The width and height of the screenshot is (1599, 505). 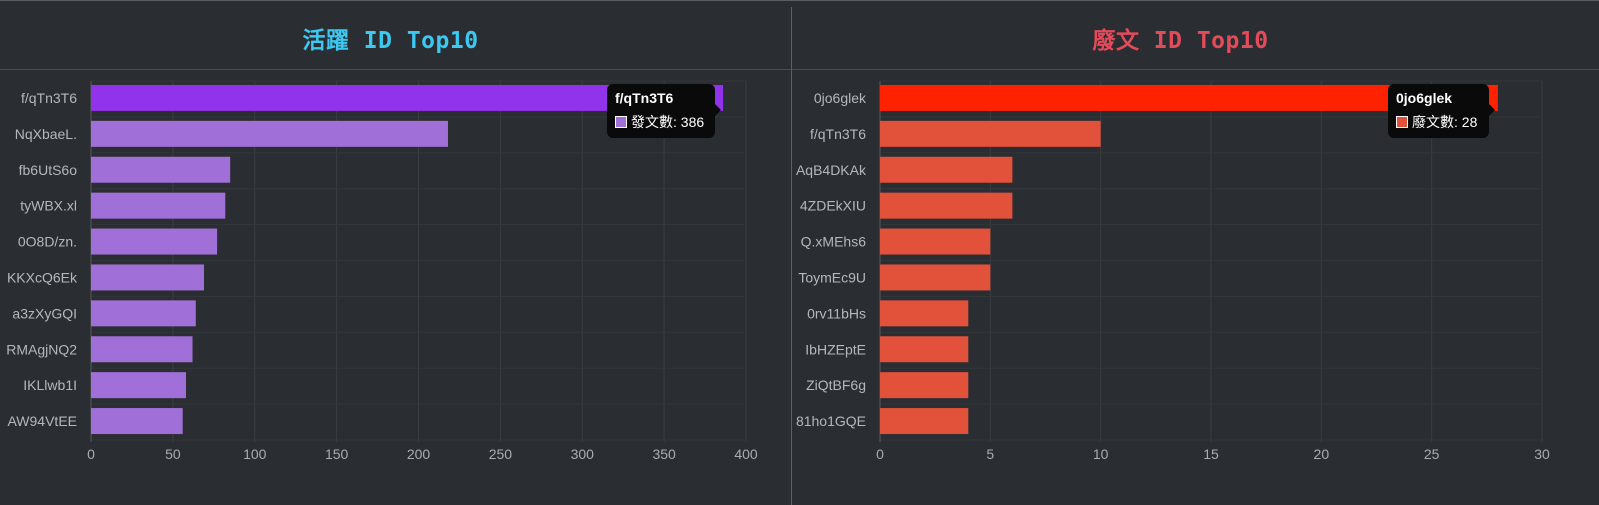 I want to click on category-label: IbHZEptE, so click(x=835, y=349).